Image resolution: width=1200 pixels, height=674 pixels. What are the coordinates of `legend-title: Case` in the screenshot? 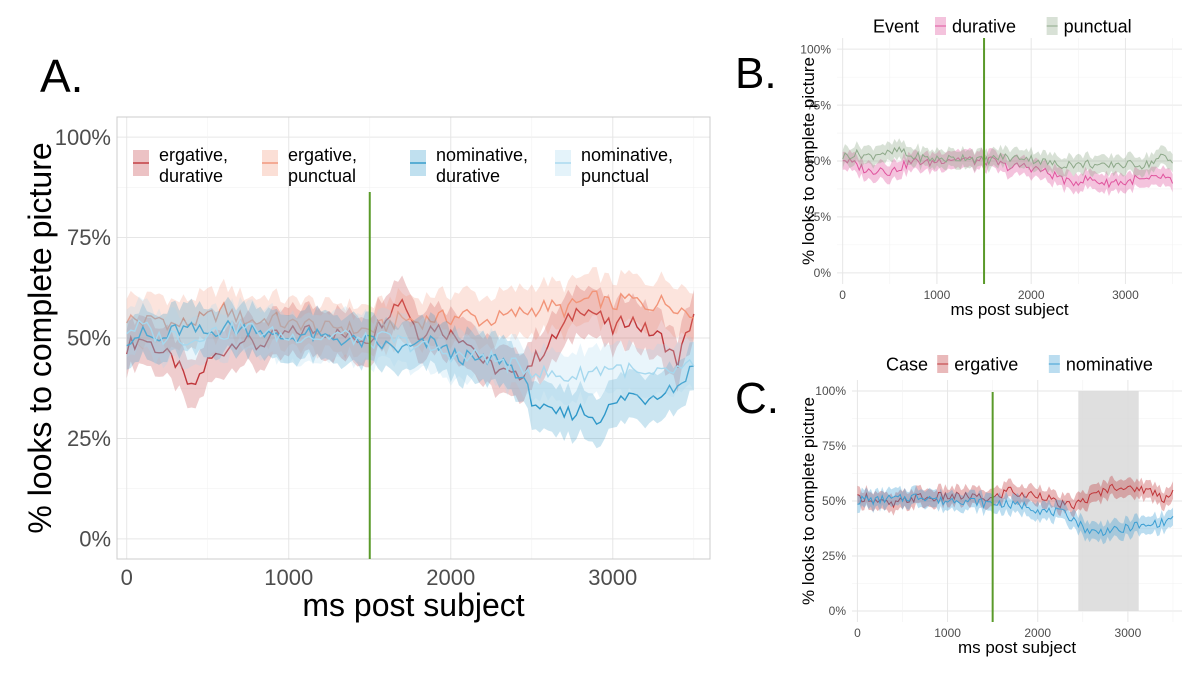 It's located at (907, 364).